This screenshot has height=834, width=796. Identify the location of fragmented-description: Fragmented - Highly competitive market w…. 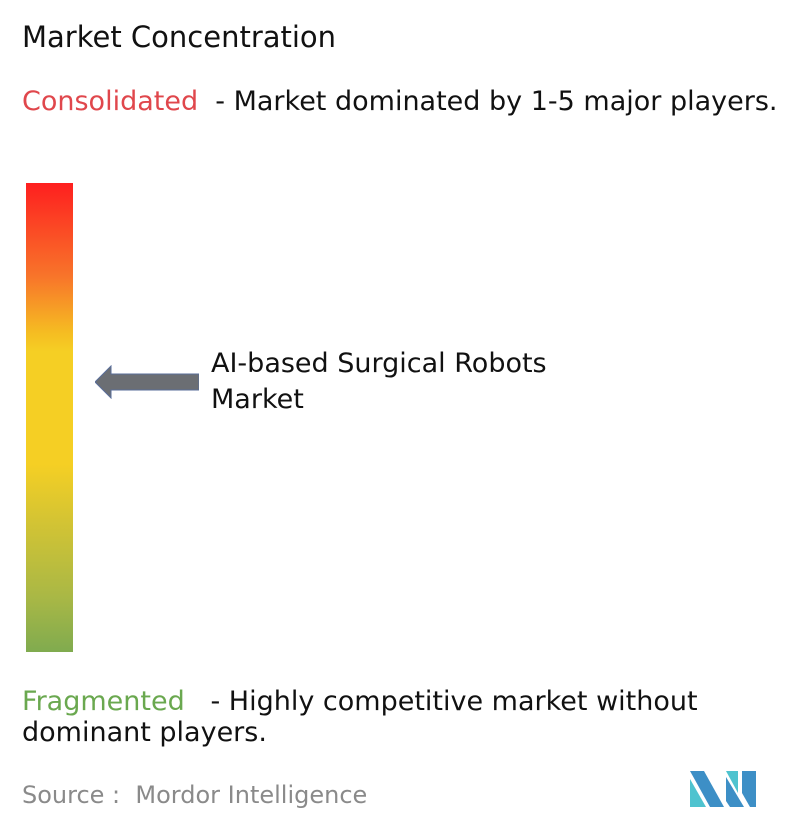
(407, 717).